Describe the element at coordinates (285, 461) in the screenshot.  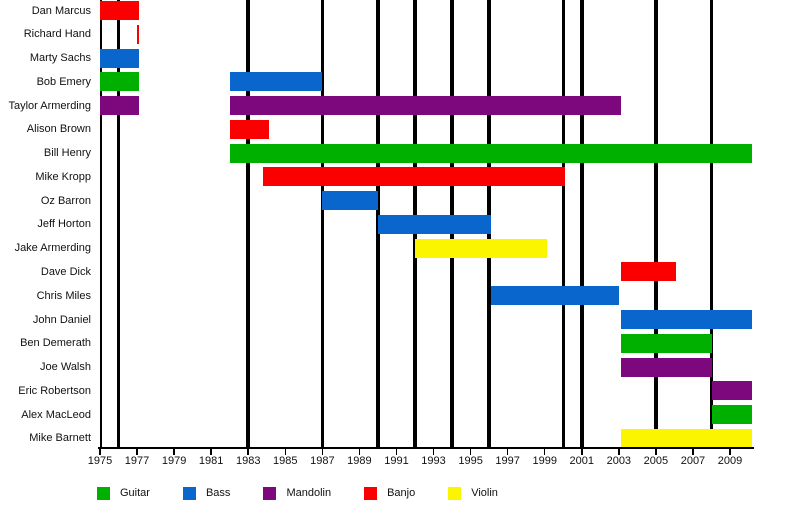
I see `x-axis-tick-label: 1985` at that location.